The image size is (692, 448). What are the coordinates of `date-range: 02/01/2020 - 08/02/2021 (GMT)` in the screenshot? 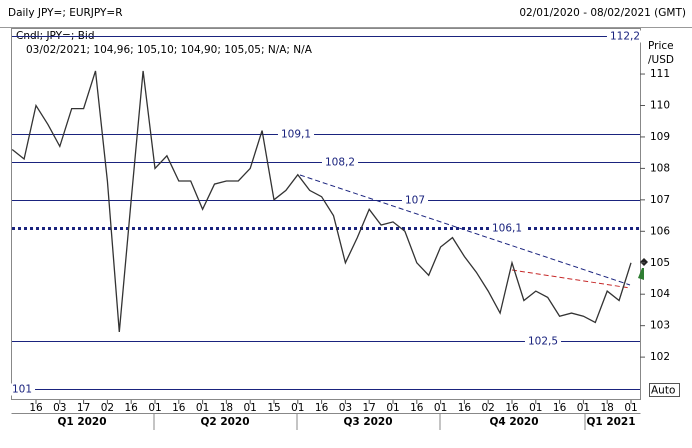 It's located at (602, 13).